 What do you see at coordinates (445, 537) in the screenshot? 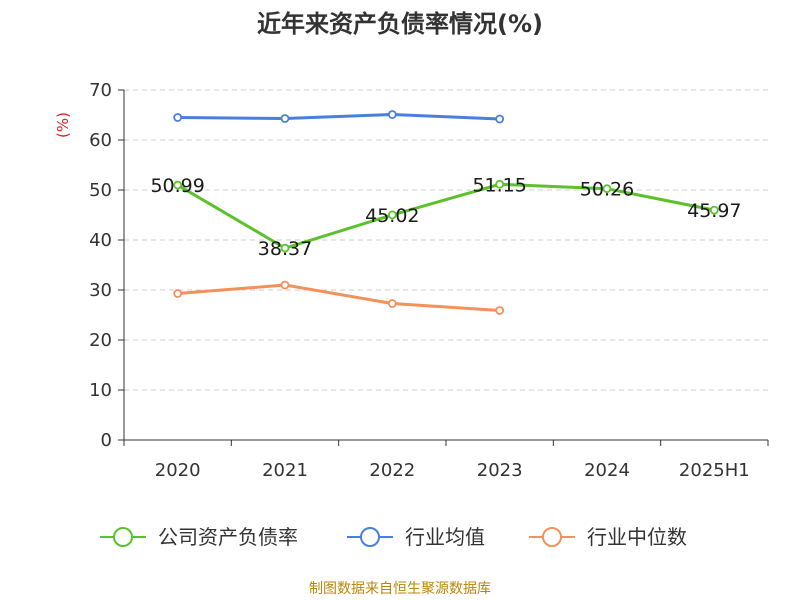
I see `legend-label: 行业均值` at bounding box center [445, 537].